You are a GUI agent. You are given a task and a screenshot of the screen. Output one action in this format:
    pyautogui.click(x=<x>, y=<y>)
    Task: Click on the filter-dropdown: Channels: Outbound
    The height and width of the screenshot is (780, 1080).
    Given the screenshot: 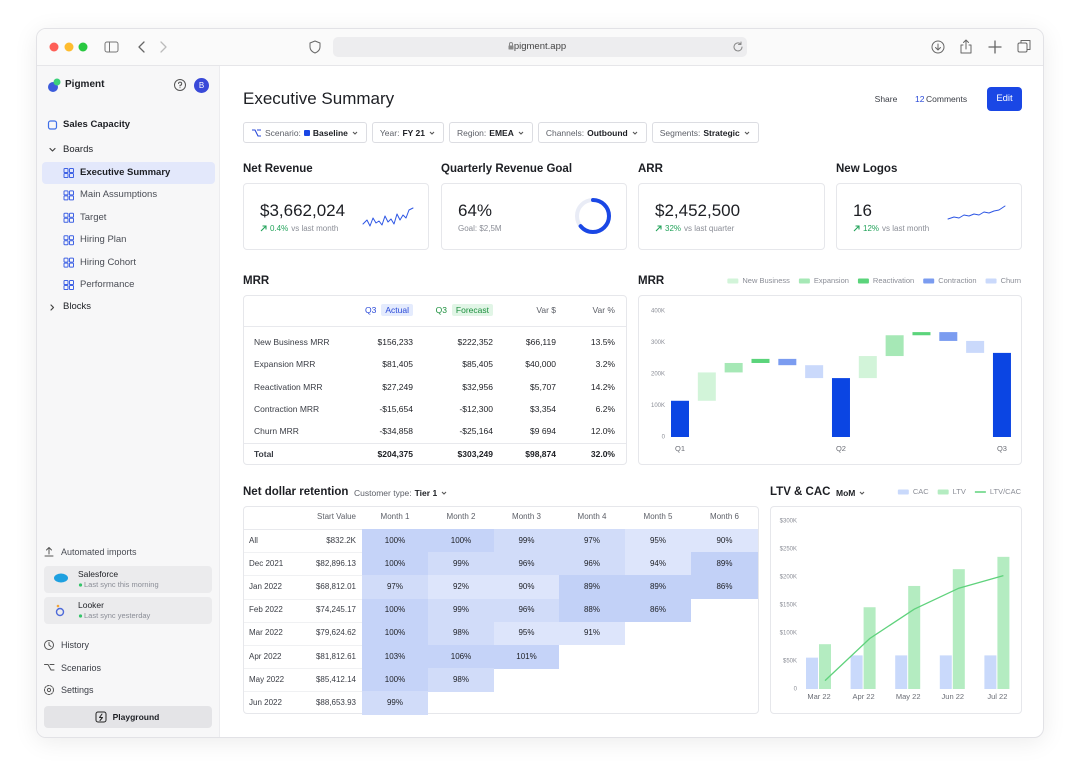 What is the action you would take?
    pyautogui.click(x=592, y=132)
    